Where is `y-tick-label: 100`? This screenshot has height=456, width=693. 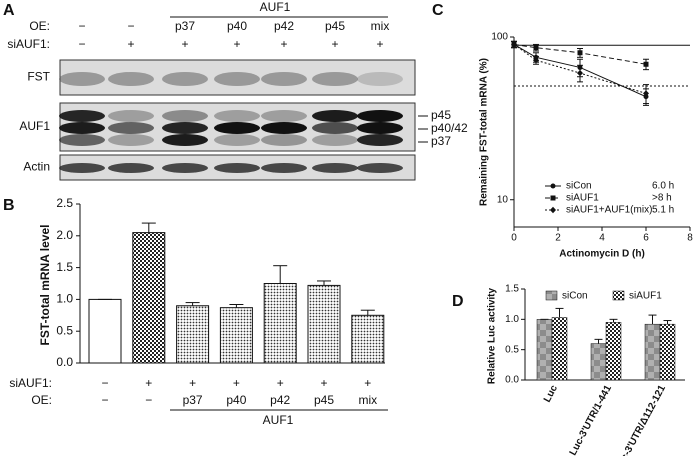 y-tick-label: 100 is located at coordinates (499, 37).